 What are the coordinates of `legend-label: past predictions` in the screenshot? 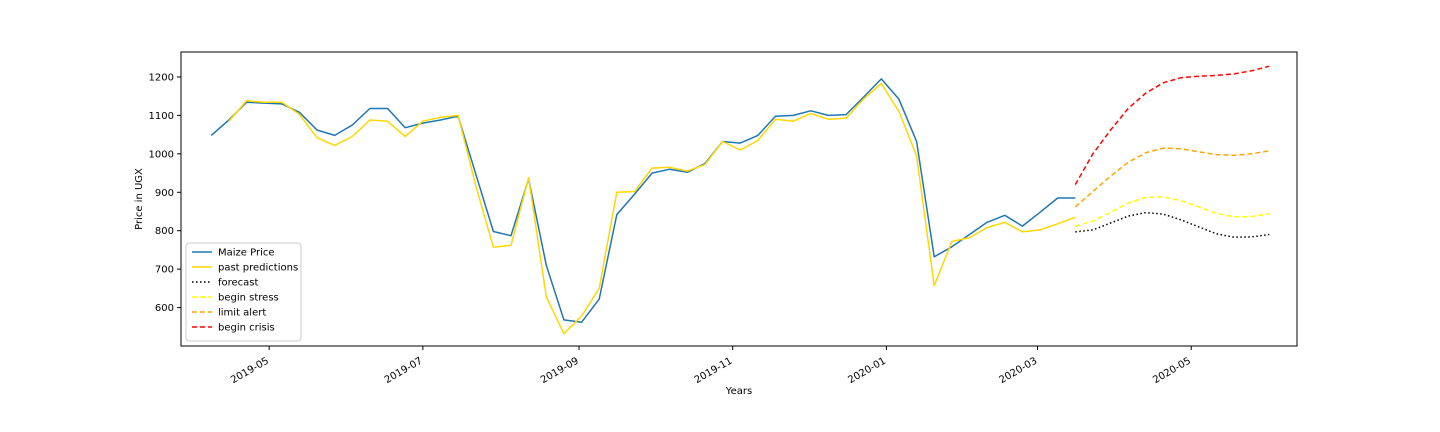 It's located at (258, 268).